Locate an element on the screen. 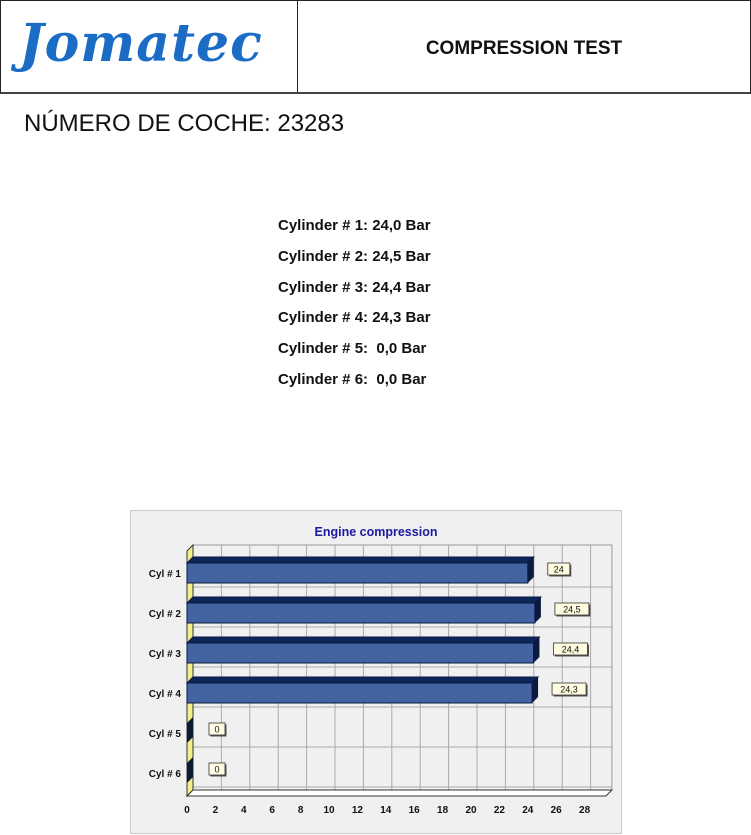  data-label: 24,3 is located at coordinates (569, 690).